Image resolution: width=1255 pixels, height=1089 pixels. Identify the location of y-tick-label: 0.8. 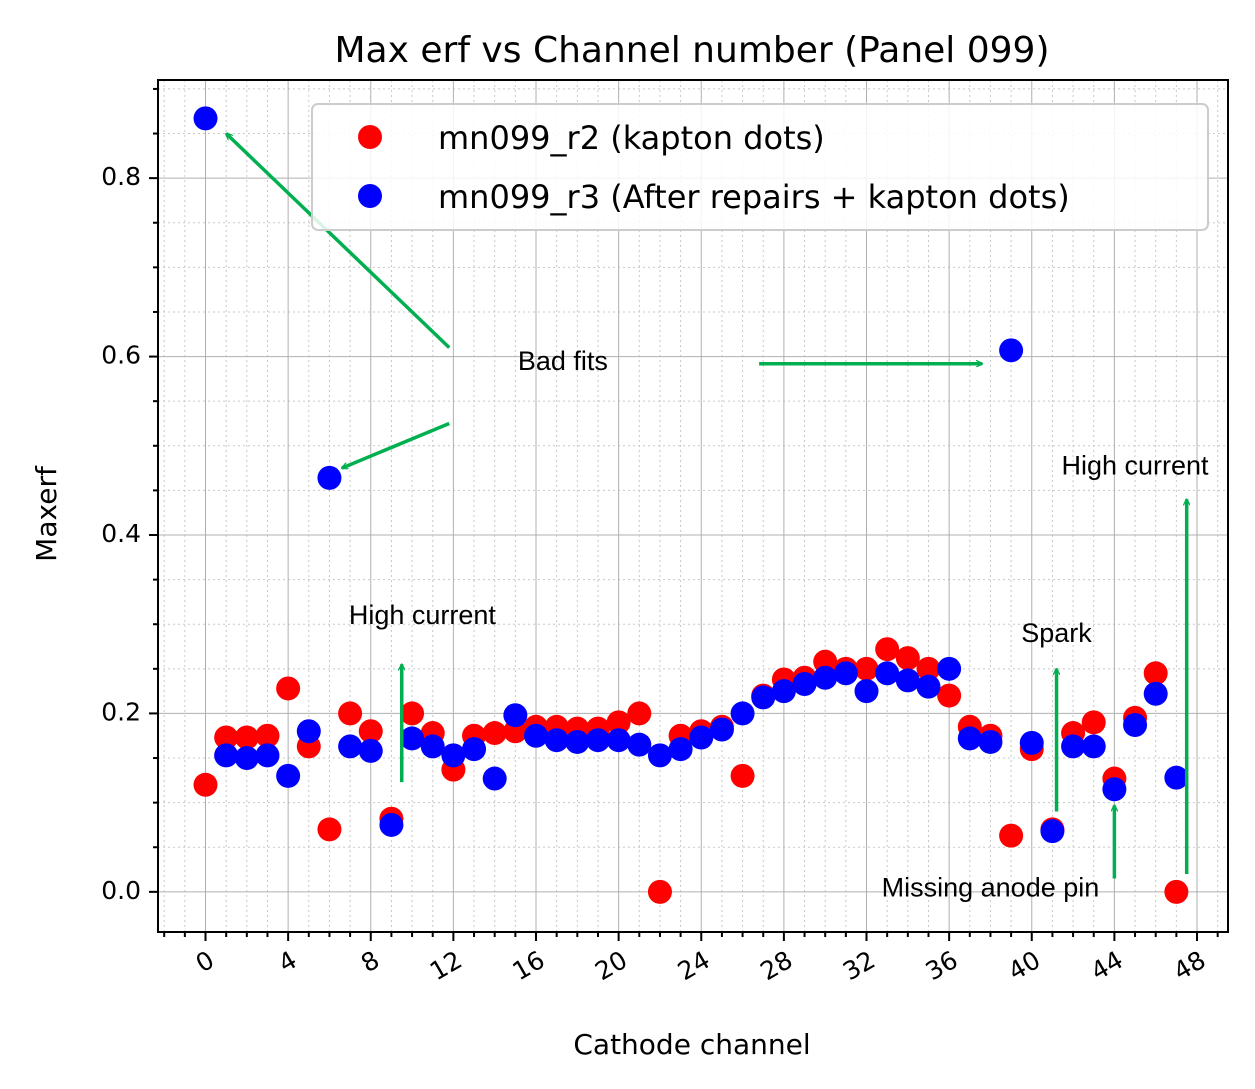
(121, 176).